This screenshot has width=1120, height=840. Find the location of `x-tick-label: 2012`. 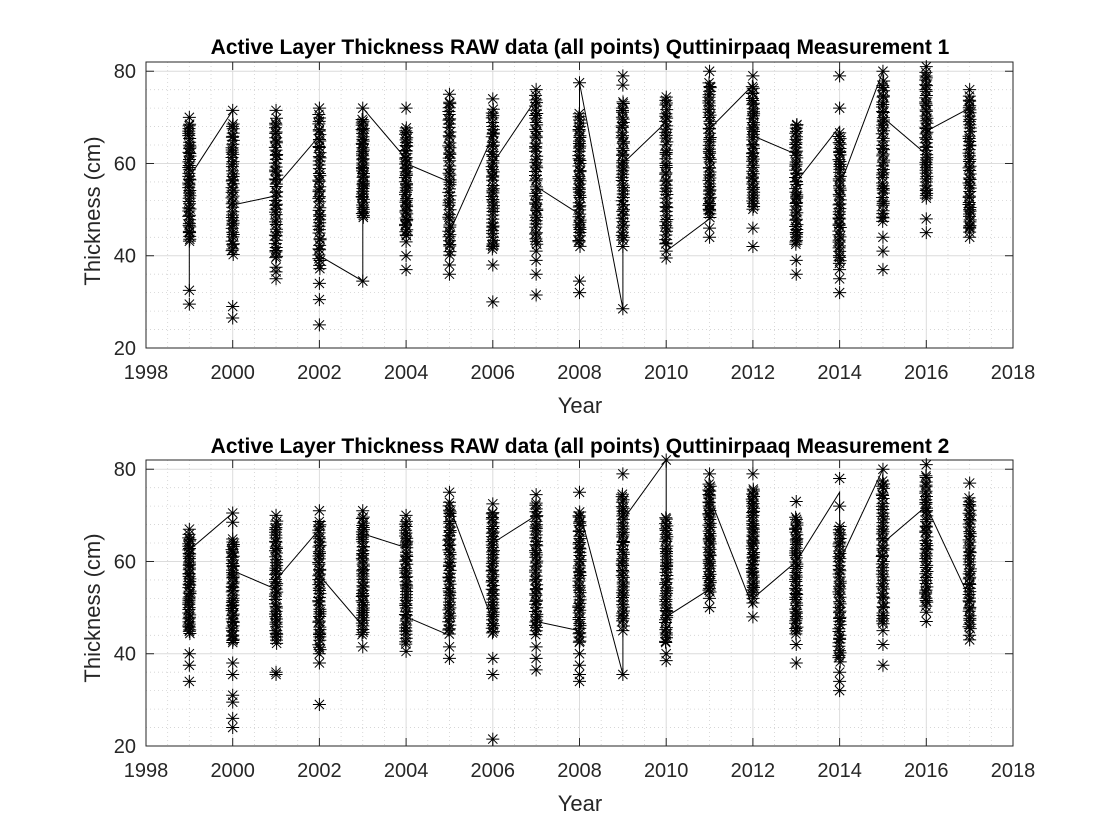

x-tick-label: 2012 is located at coordinates (753, 373).